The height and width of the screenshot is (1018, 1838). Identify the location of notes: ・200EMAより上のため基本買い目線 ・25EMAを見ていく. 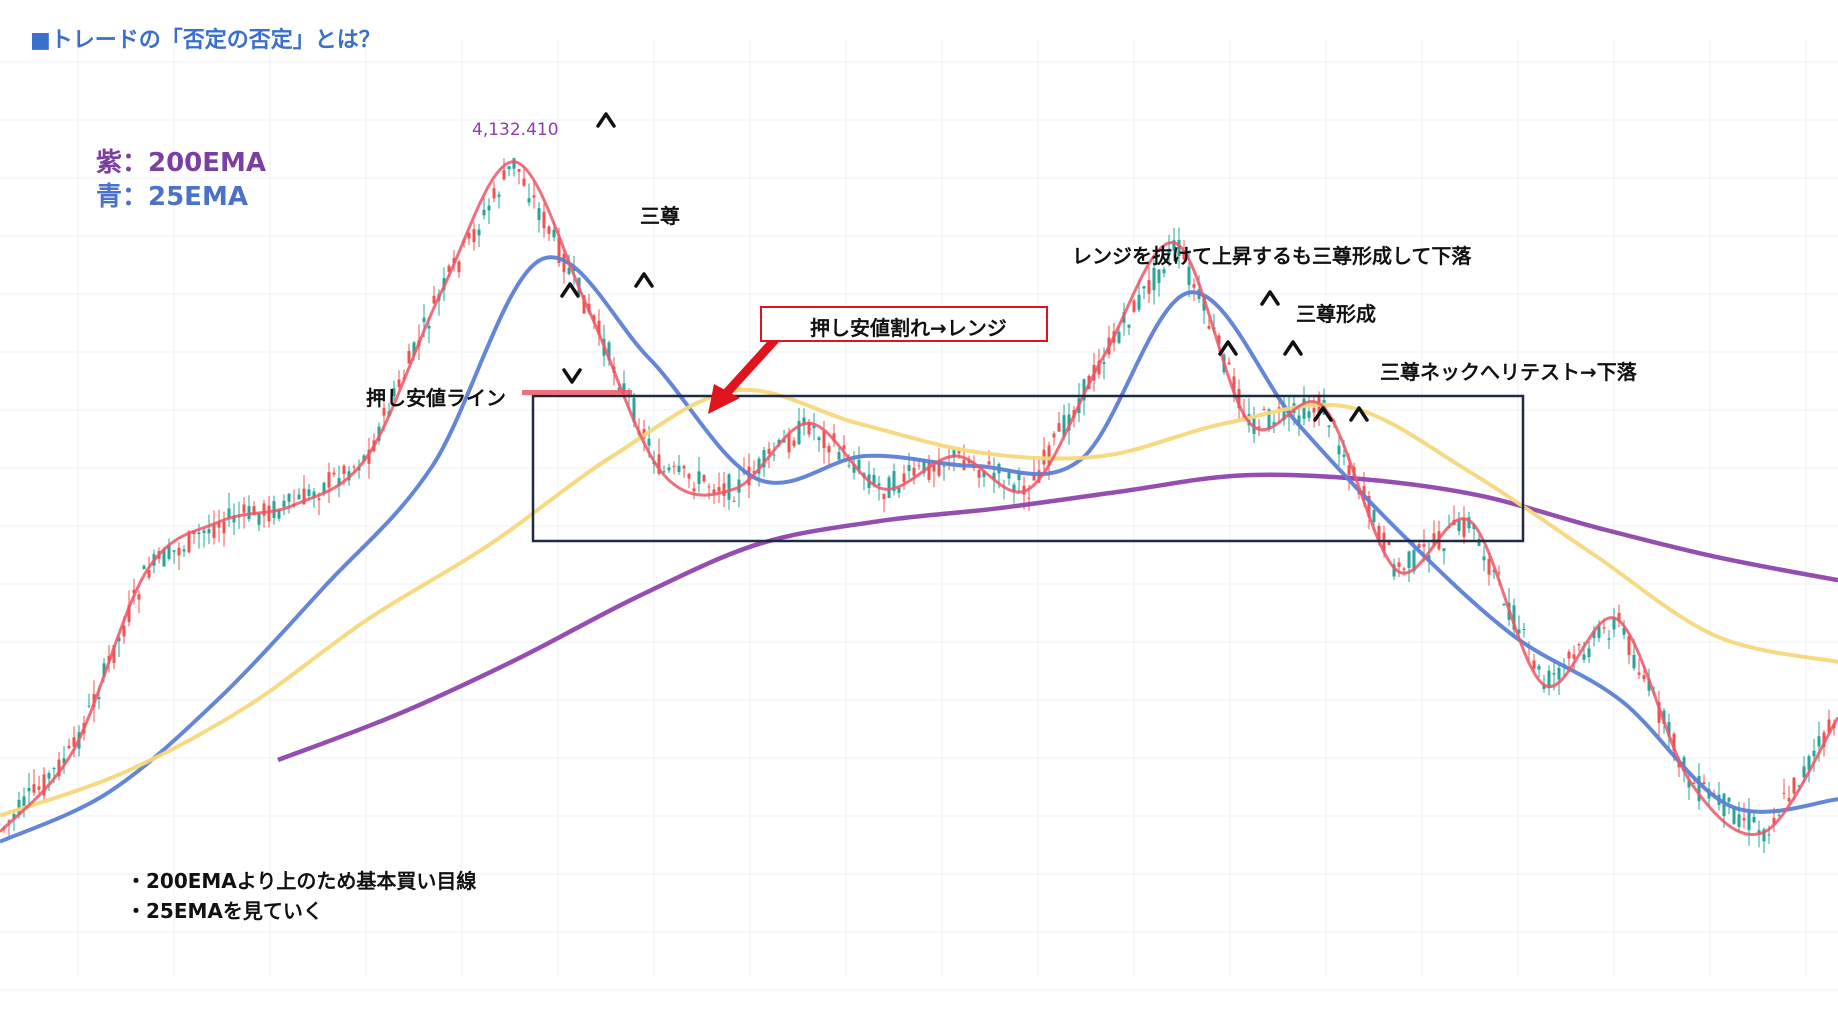
(301, 896).